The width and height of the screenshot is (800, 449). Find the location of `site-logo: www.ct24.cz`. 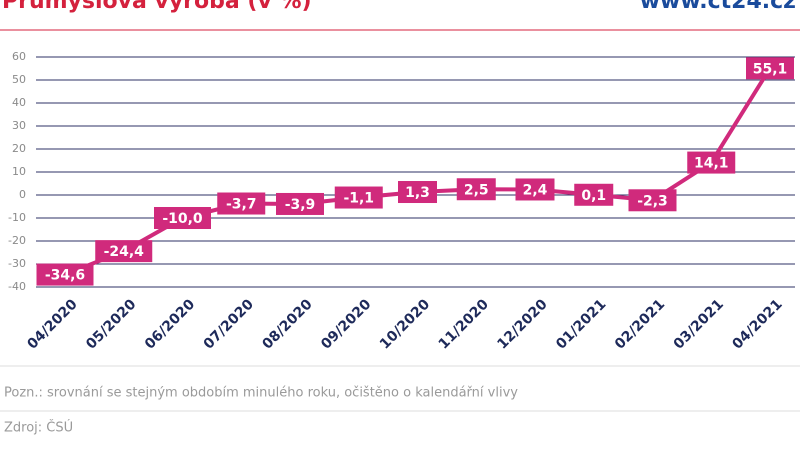

site-logo: www.ct24.cz is located at coordinates (718, 7).